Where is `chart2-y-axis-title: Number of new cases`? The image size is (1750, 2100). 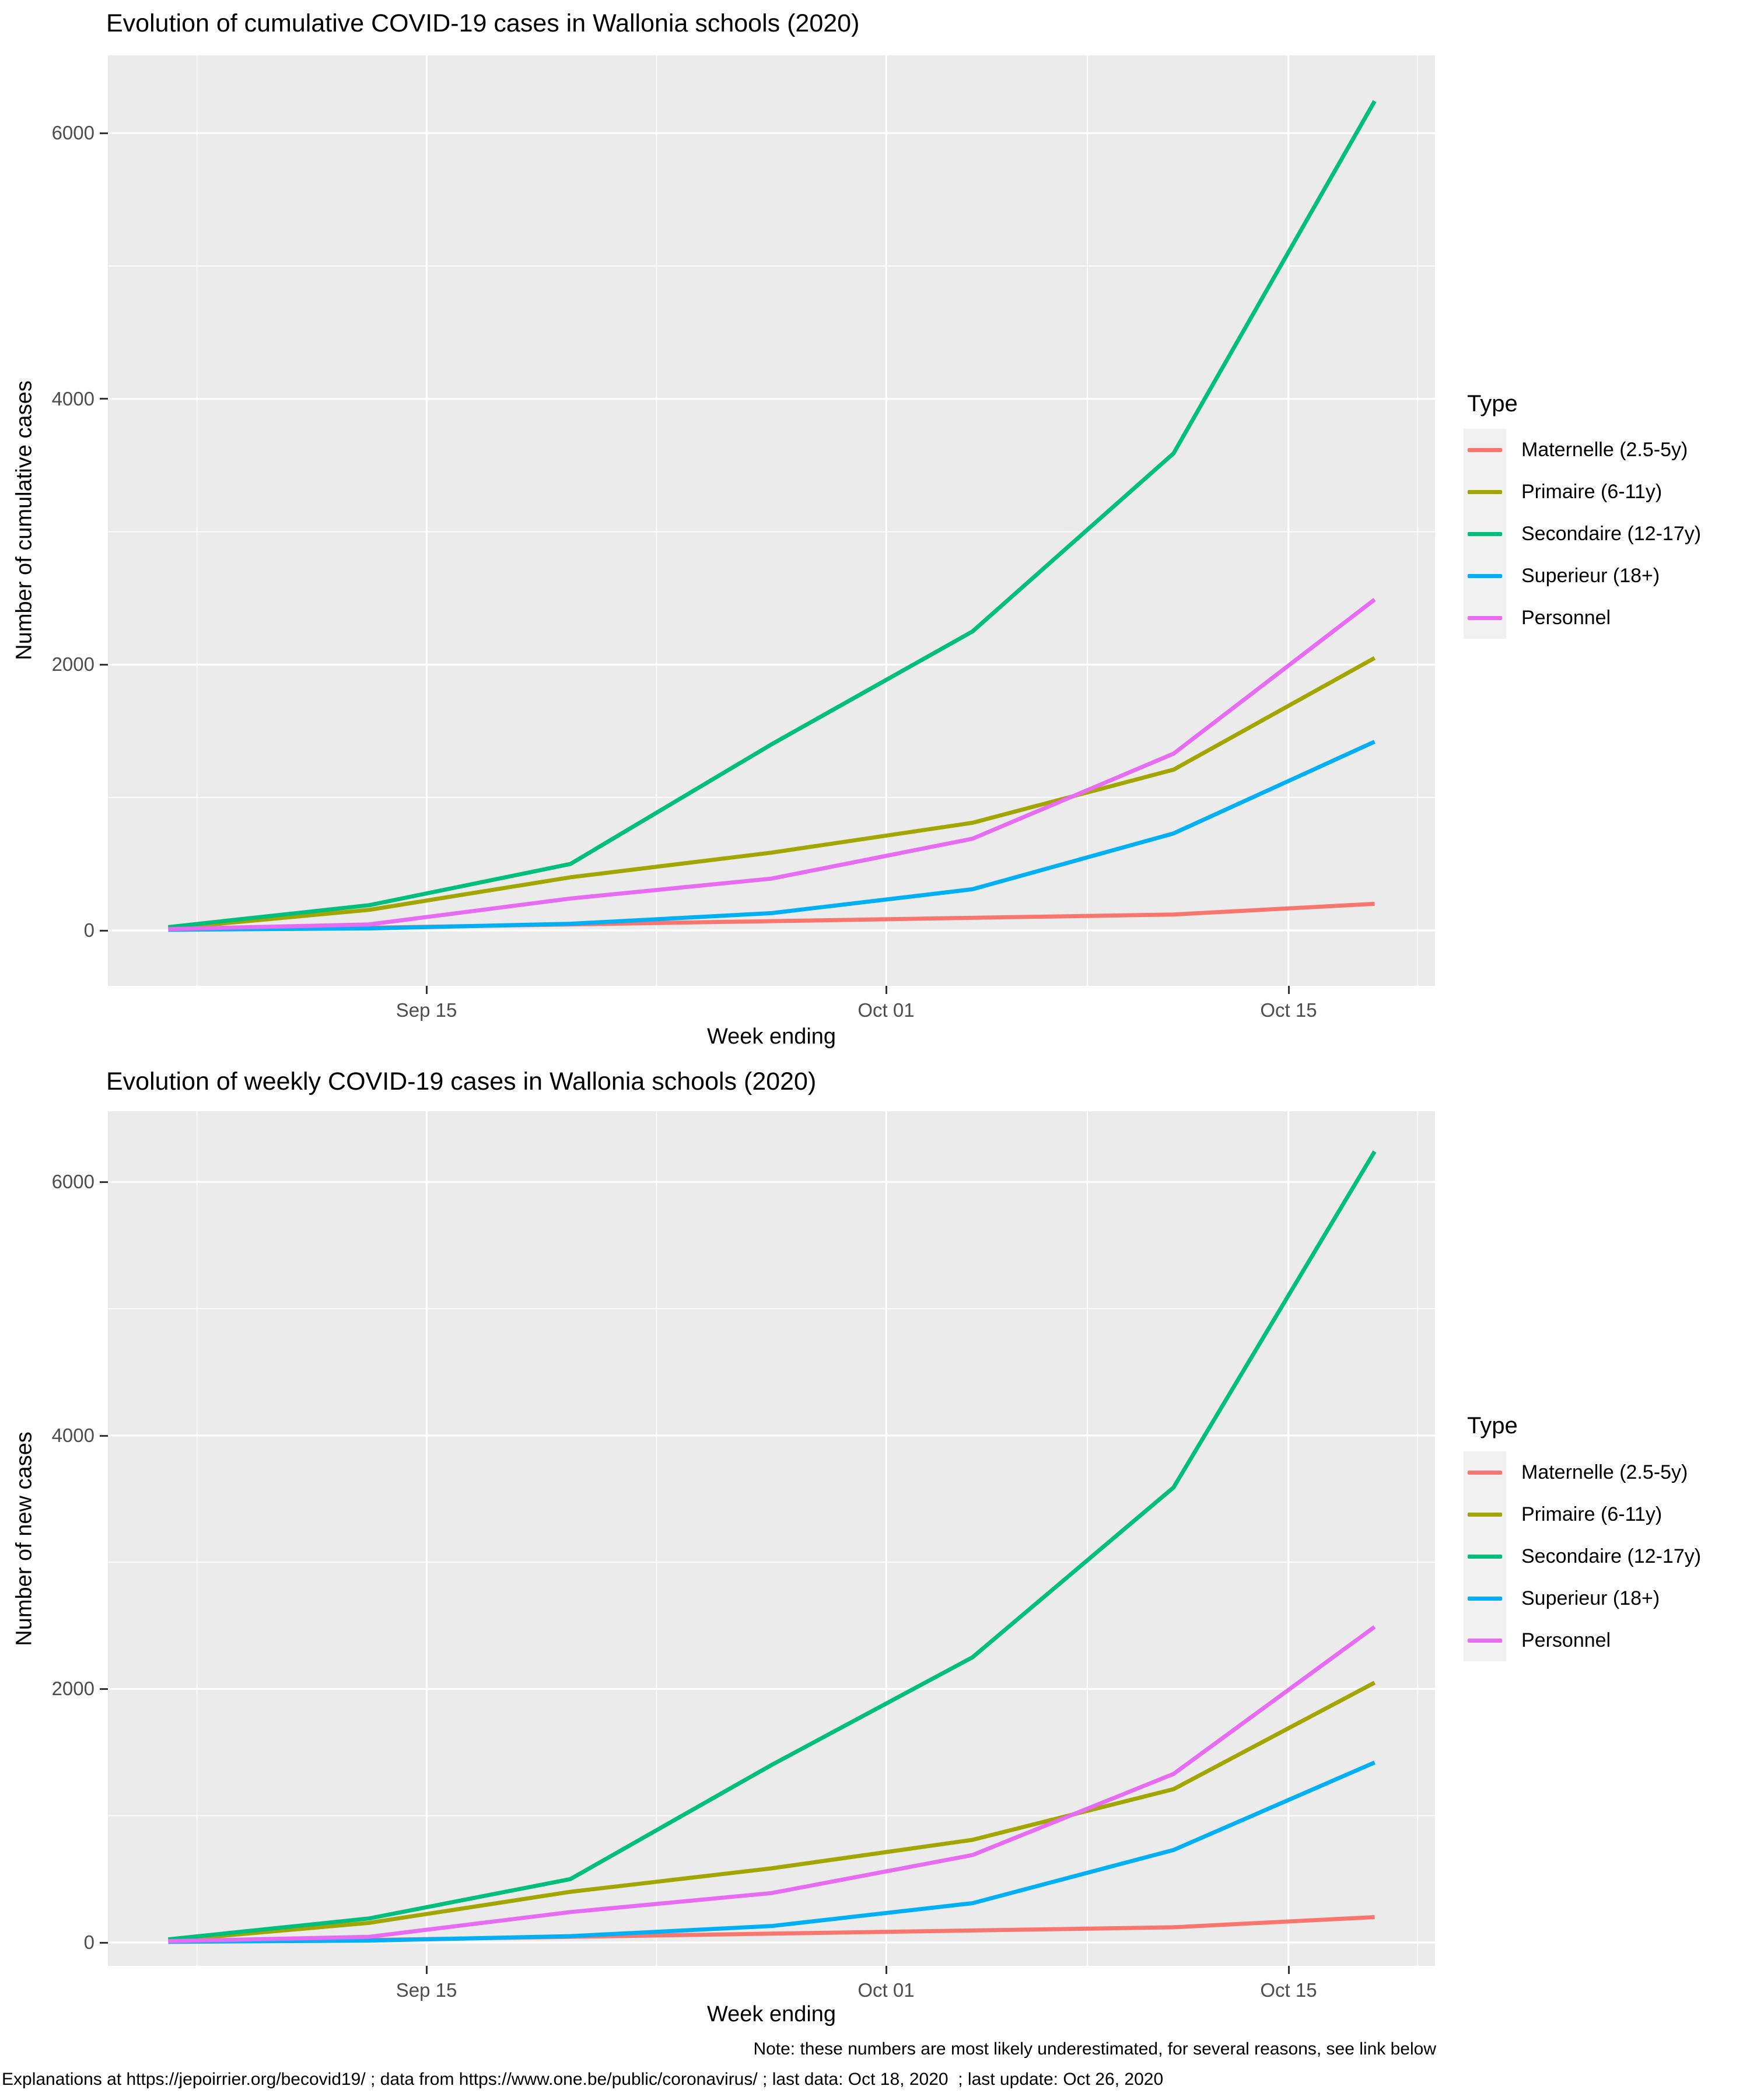
chart2-y-axis-title: Number of new cases is located at coordinates (24, 1539).